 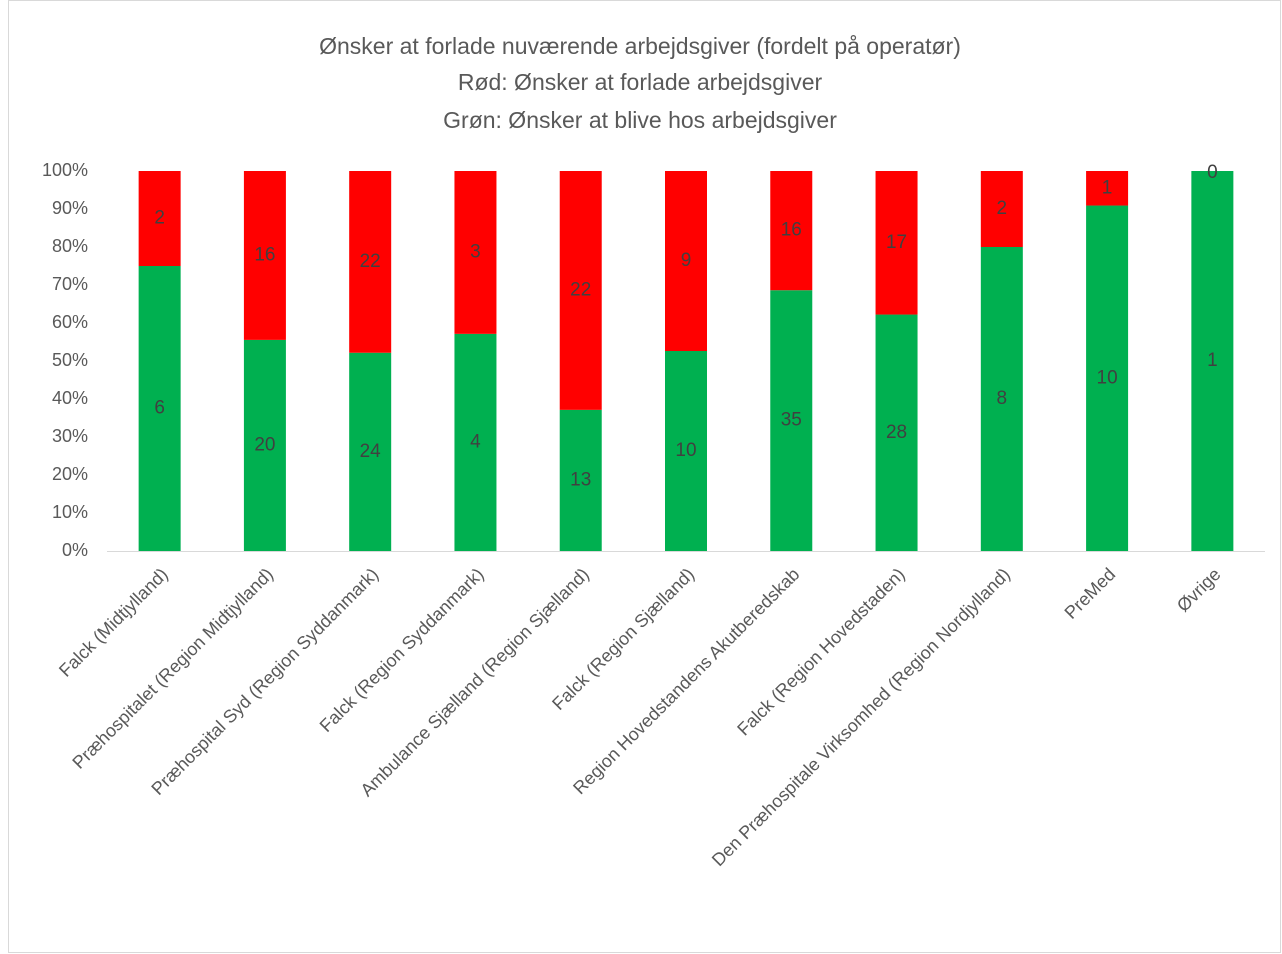 I want to click on data-label: 4, so click(x=475, y=441).